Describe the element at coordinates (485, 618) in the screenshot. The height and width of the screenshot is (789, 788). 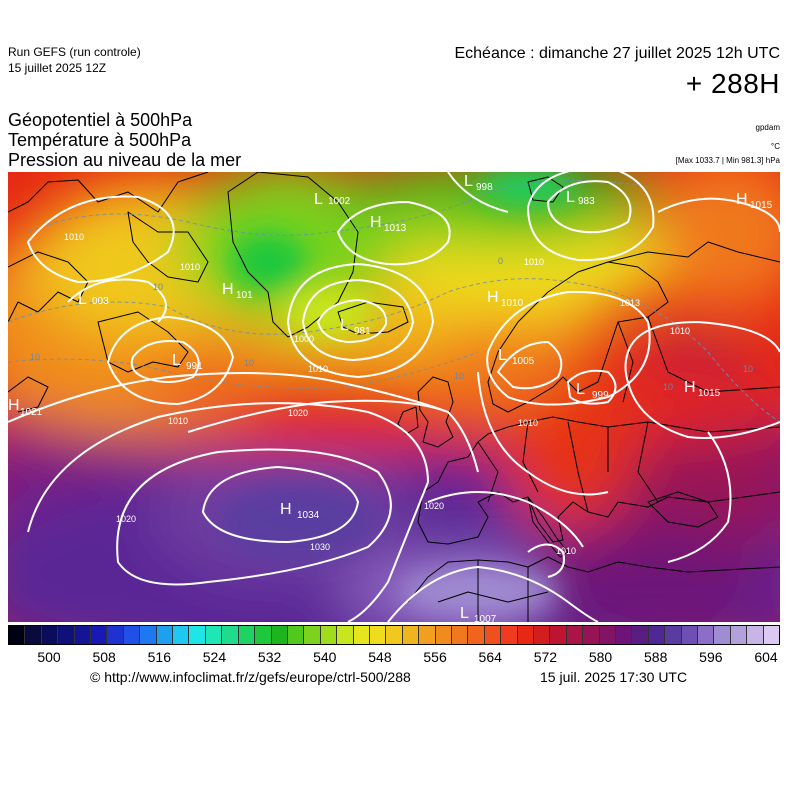
I see `pressure-value: 1007` at that location.